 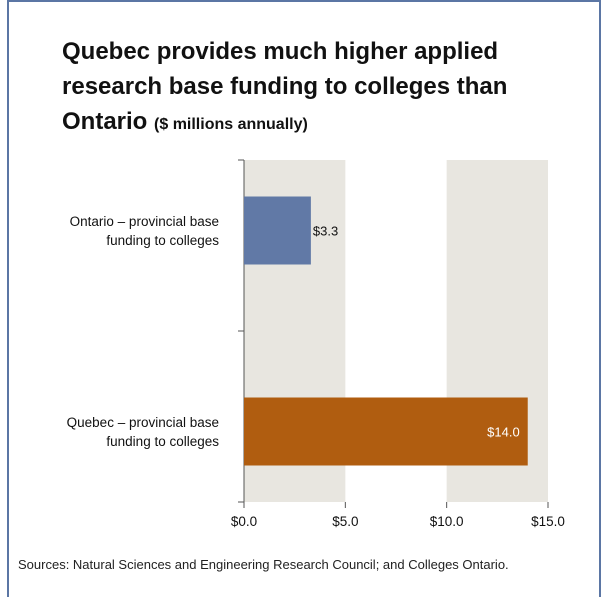 I want to click on x-tick-label: $5.0, so click(x=345, y=521).